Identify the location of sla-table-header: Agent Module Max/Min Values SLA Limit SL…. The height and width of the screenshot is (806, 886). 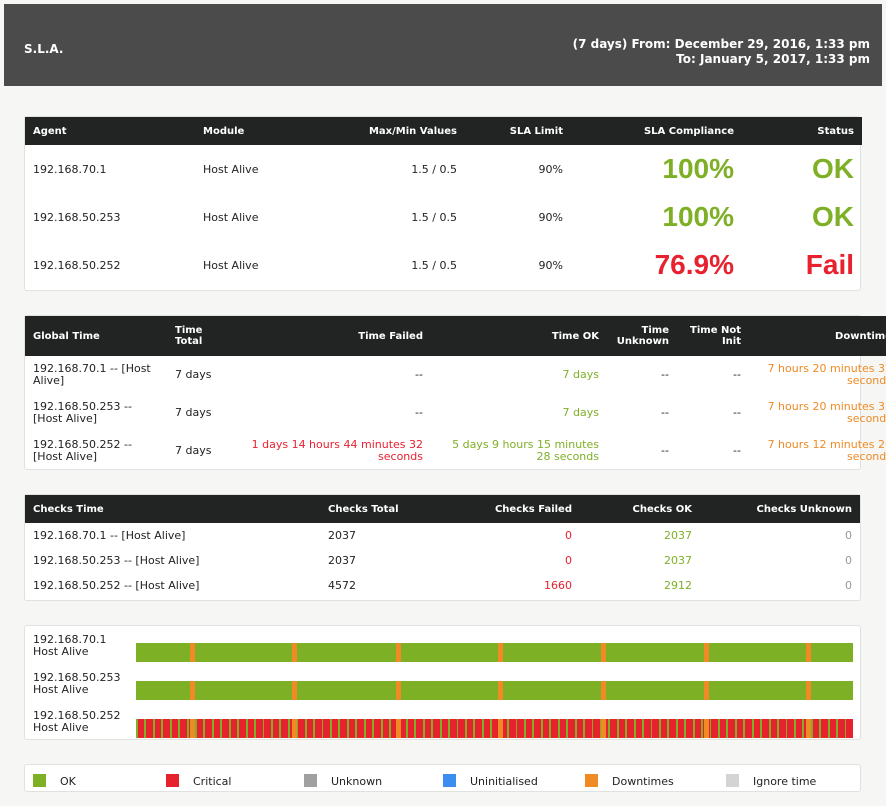
(443, 131).